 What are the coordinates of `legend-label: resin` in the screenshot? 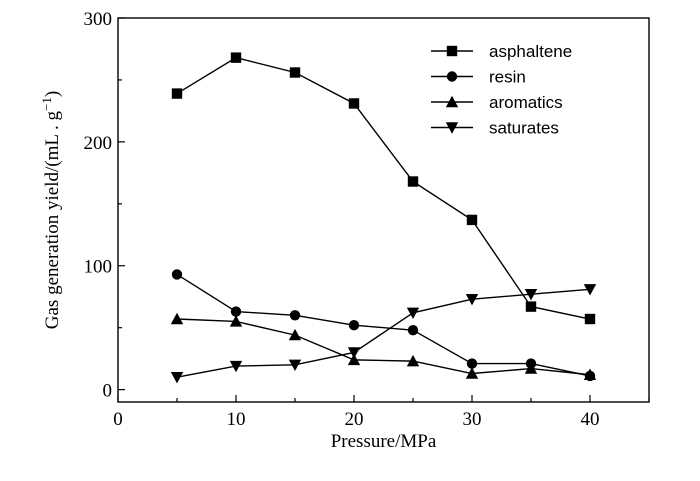 It's located at (507, 77).